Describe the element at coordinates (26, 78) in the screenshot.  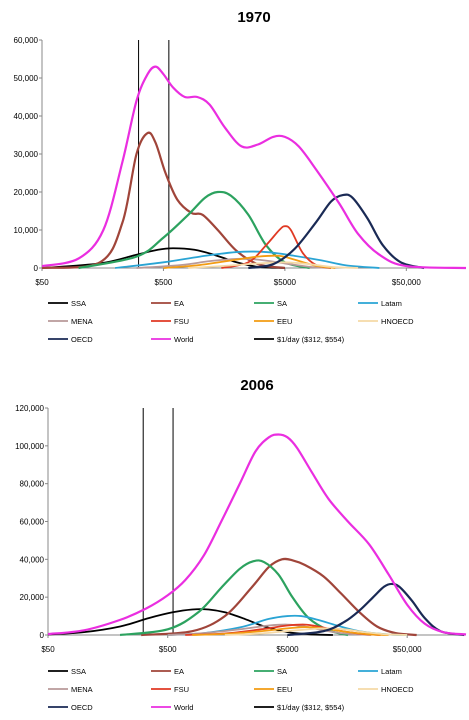
I see `y-tick-label: 50,000` at that location.